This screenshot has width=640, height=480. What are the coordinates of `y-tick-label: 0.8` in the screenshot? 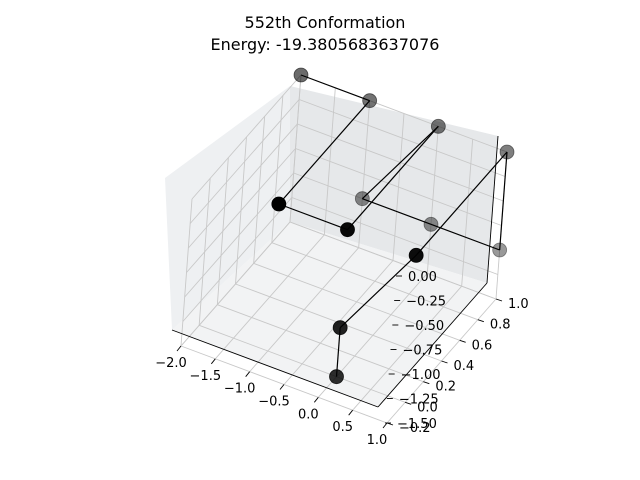 It's located at (500, 325).